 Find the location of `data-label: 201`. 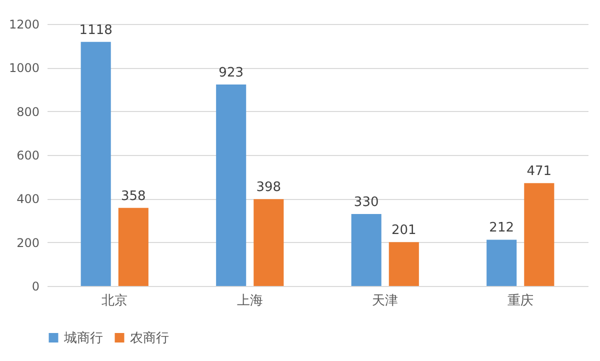

data-label: 201 is located at coordinates (403, 230).